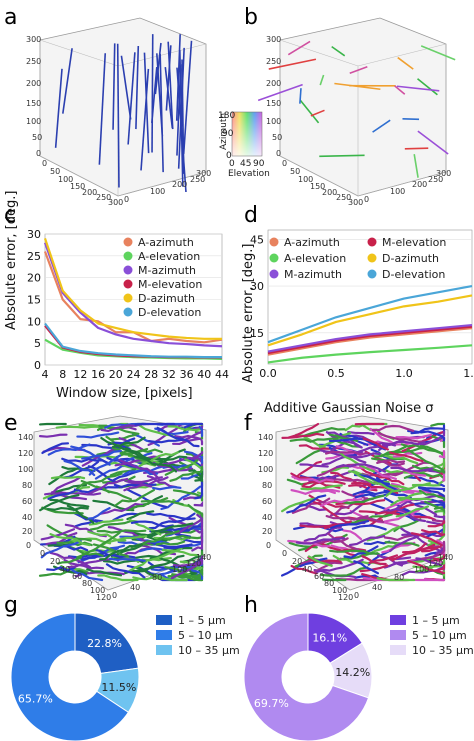  I want to click on chart-g-slice-label: 22.8%, so click(104, 643).